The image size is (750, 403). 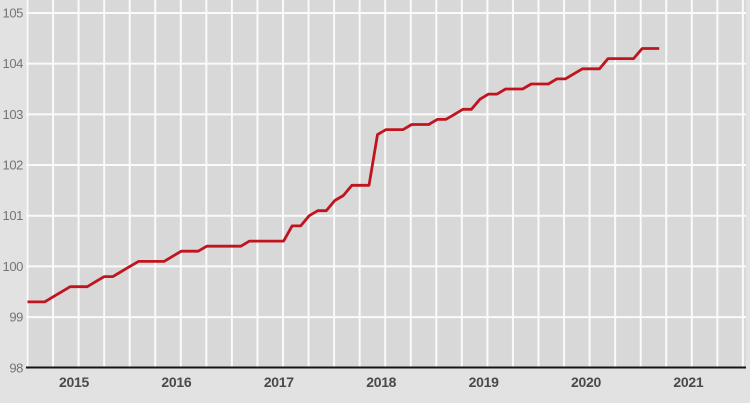 I want to click on x-axis-label: 2021, so click(x=688, y=382).